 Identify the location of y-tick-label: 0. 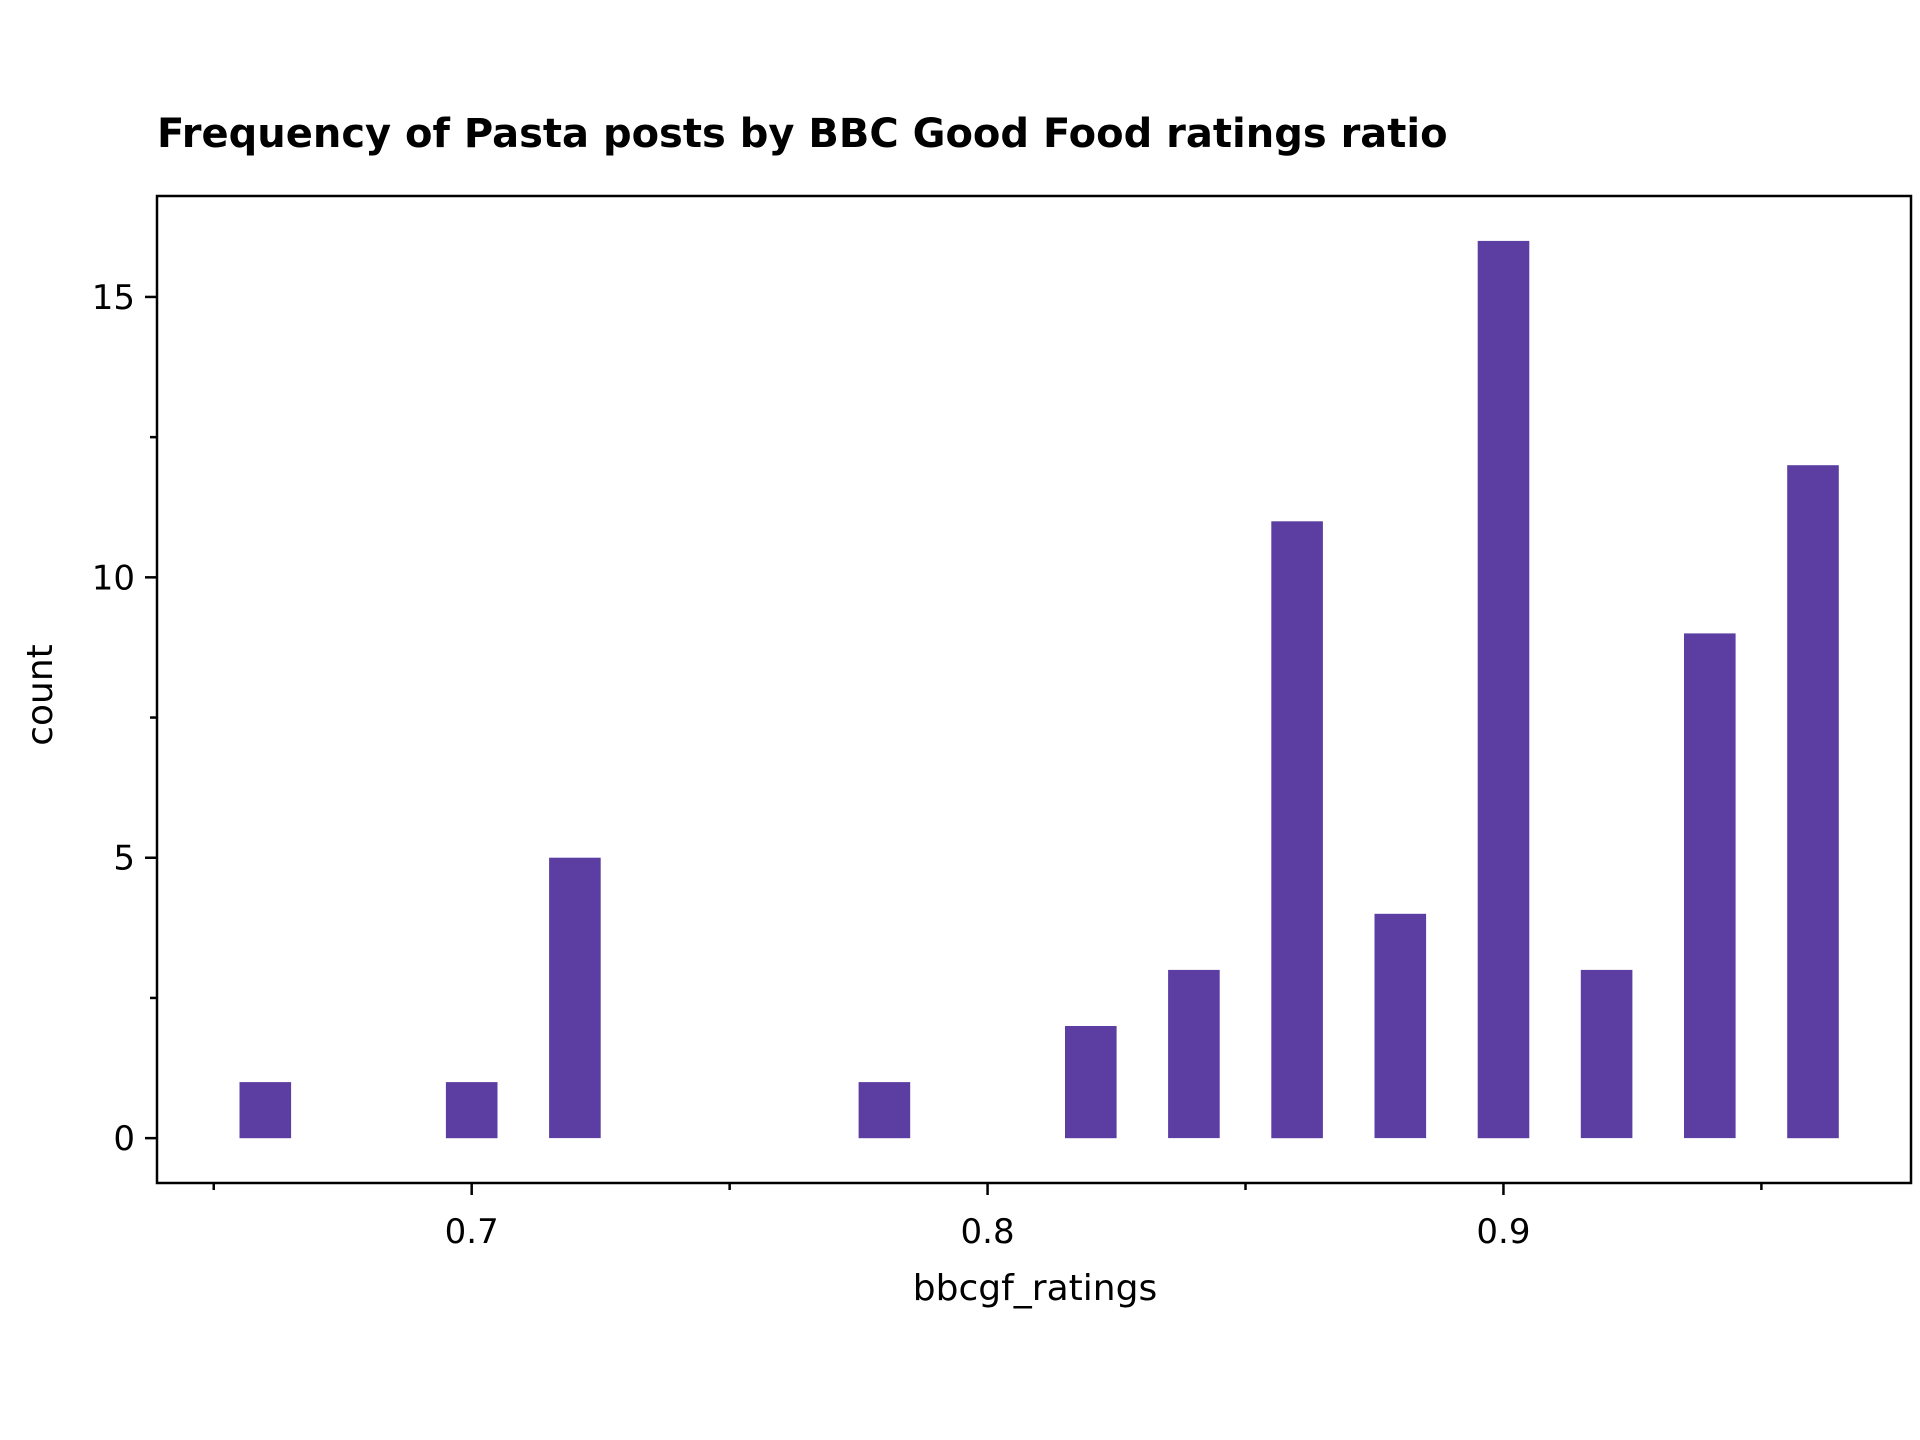
(124, 1139).